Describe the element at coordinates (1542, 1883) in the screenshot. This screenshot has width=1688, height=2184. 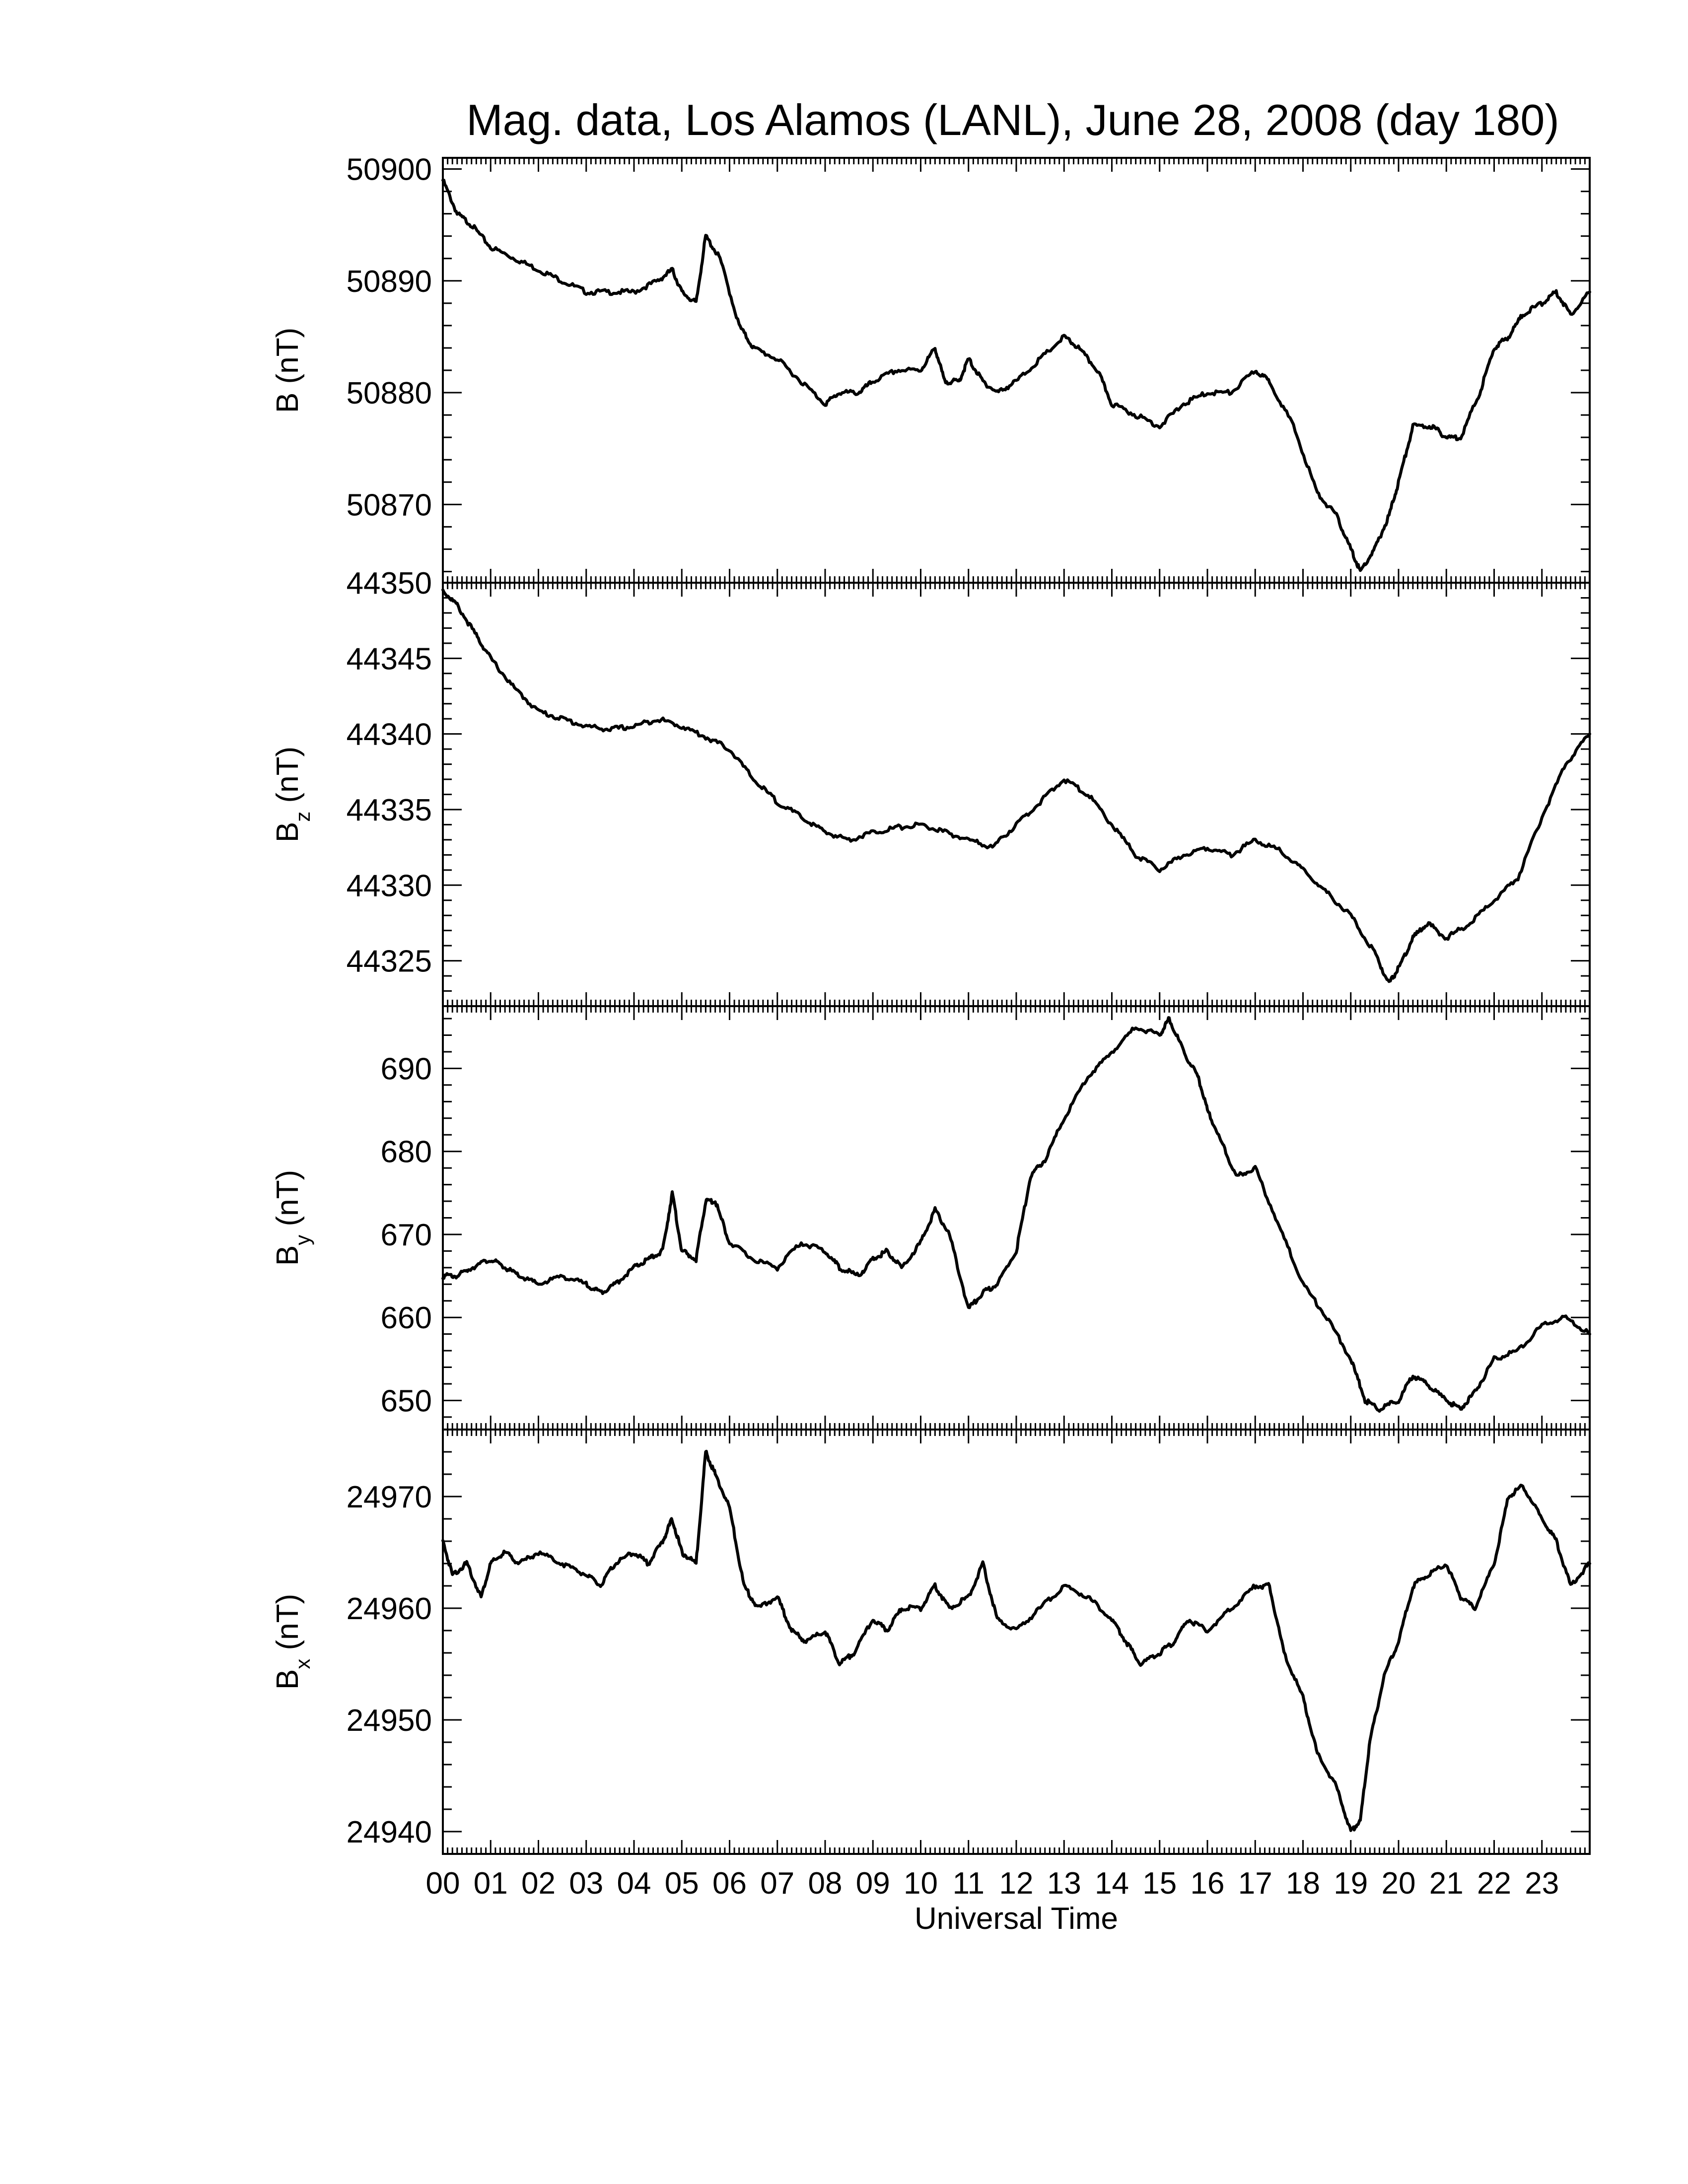
I see `x-tick-label: 23` at that location.